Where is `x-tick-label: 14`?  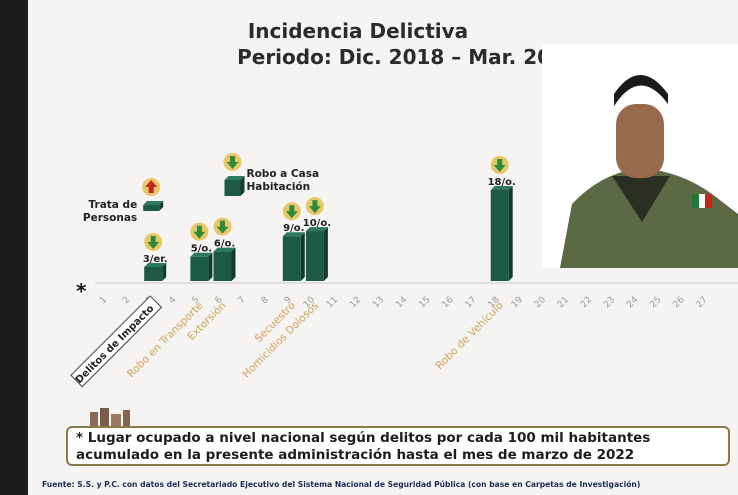 x-tick-label: 14 is located at coordinates (401, 302).